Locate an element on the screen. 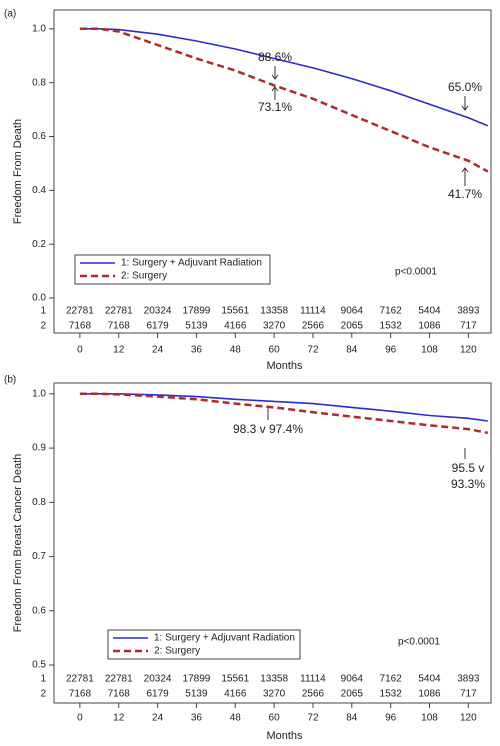  at-risk-count: 2566 is located at coordinates (313, 326).